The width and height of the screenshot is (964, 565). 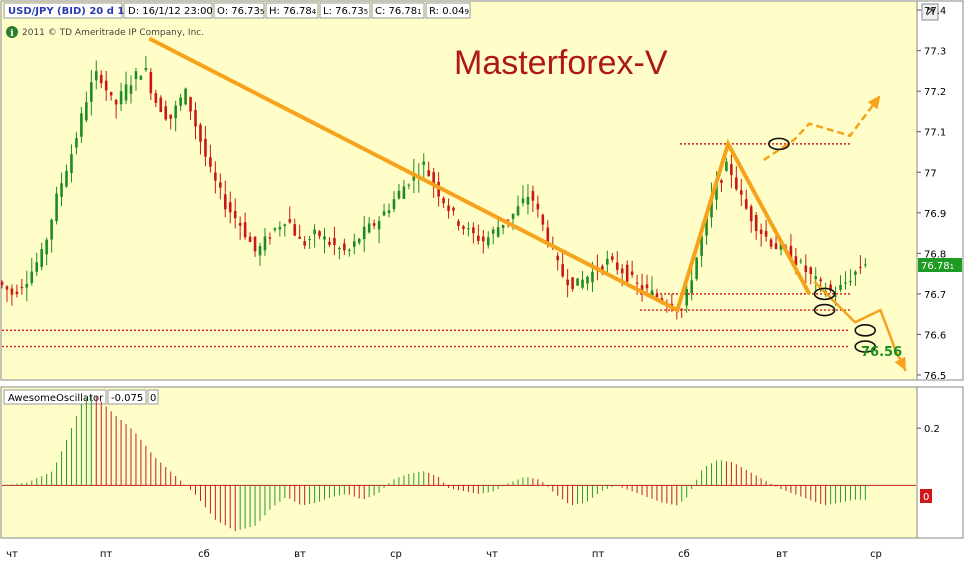 I want to click on header-symbol-box, so click(x=63, y=10).